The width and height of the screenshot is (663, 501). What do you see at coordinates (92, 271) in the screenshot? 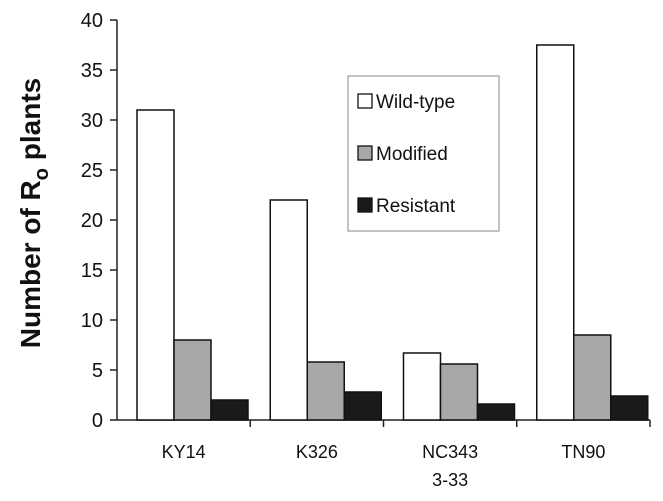
I see `y-tick-label: 15` at bounding box center [92, 271].